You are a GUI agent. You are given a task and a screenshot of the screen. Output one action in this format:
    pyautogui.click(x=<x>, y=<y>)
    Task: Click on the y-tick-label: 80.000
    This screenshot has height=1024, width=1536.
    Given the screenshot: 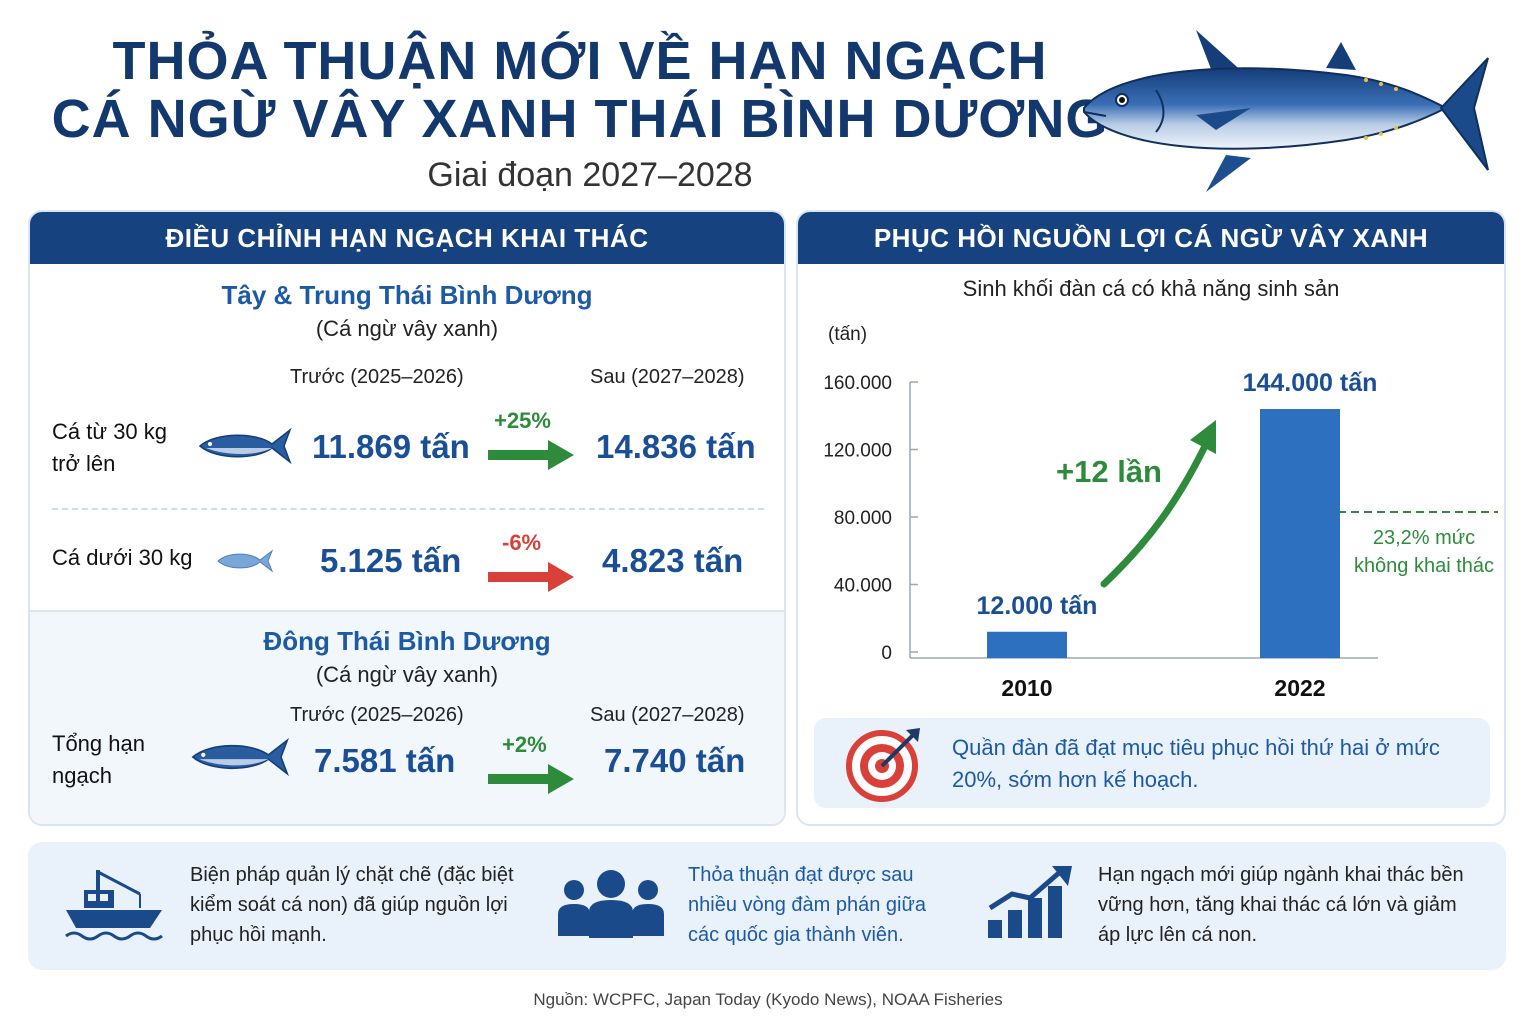 What is the action you would take?
    pyautogui.click(x=863, y=518)
    